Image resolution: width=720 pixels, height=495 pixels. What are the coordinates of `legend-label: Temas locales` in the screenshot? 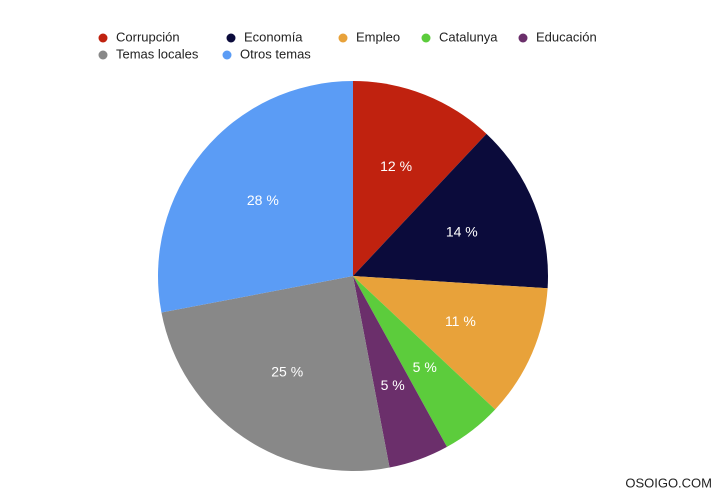 It's located at (157, 53).